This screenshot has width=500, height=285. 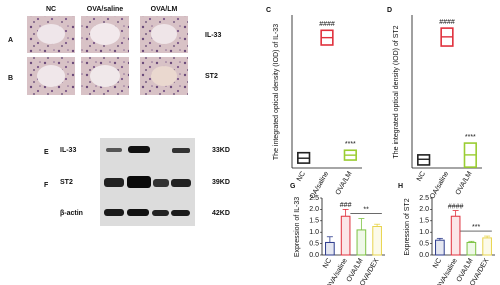 I want to click on x-tick-label: OA/saline, so click(x=439, y=185).